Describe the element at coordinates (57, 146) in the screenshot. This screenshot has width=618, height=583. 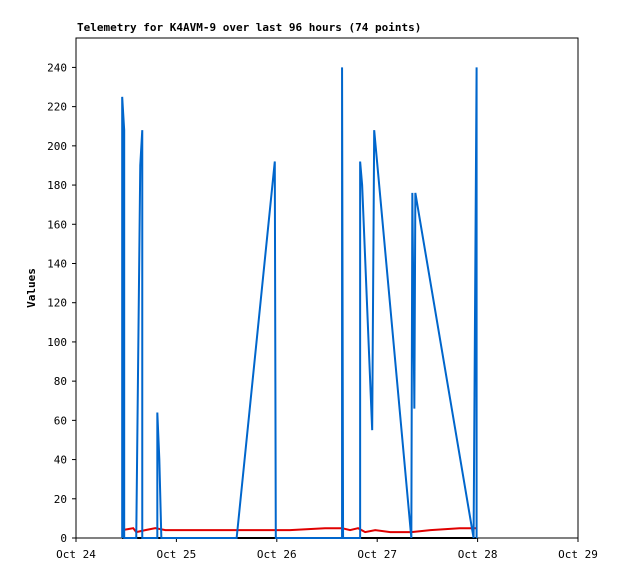
I see `y-tick-label: 200` at that location.